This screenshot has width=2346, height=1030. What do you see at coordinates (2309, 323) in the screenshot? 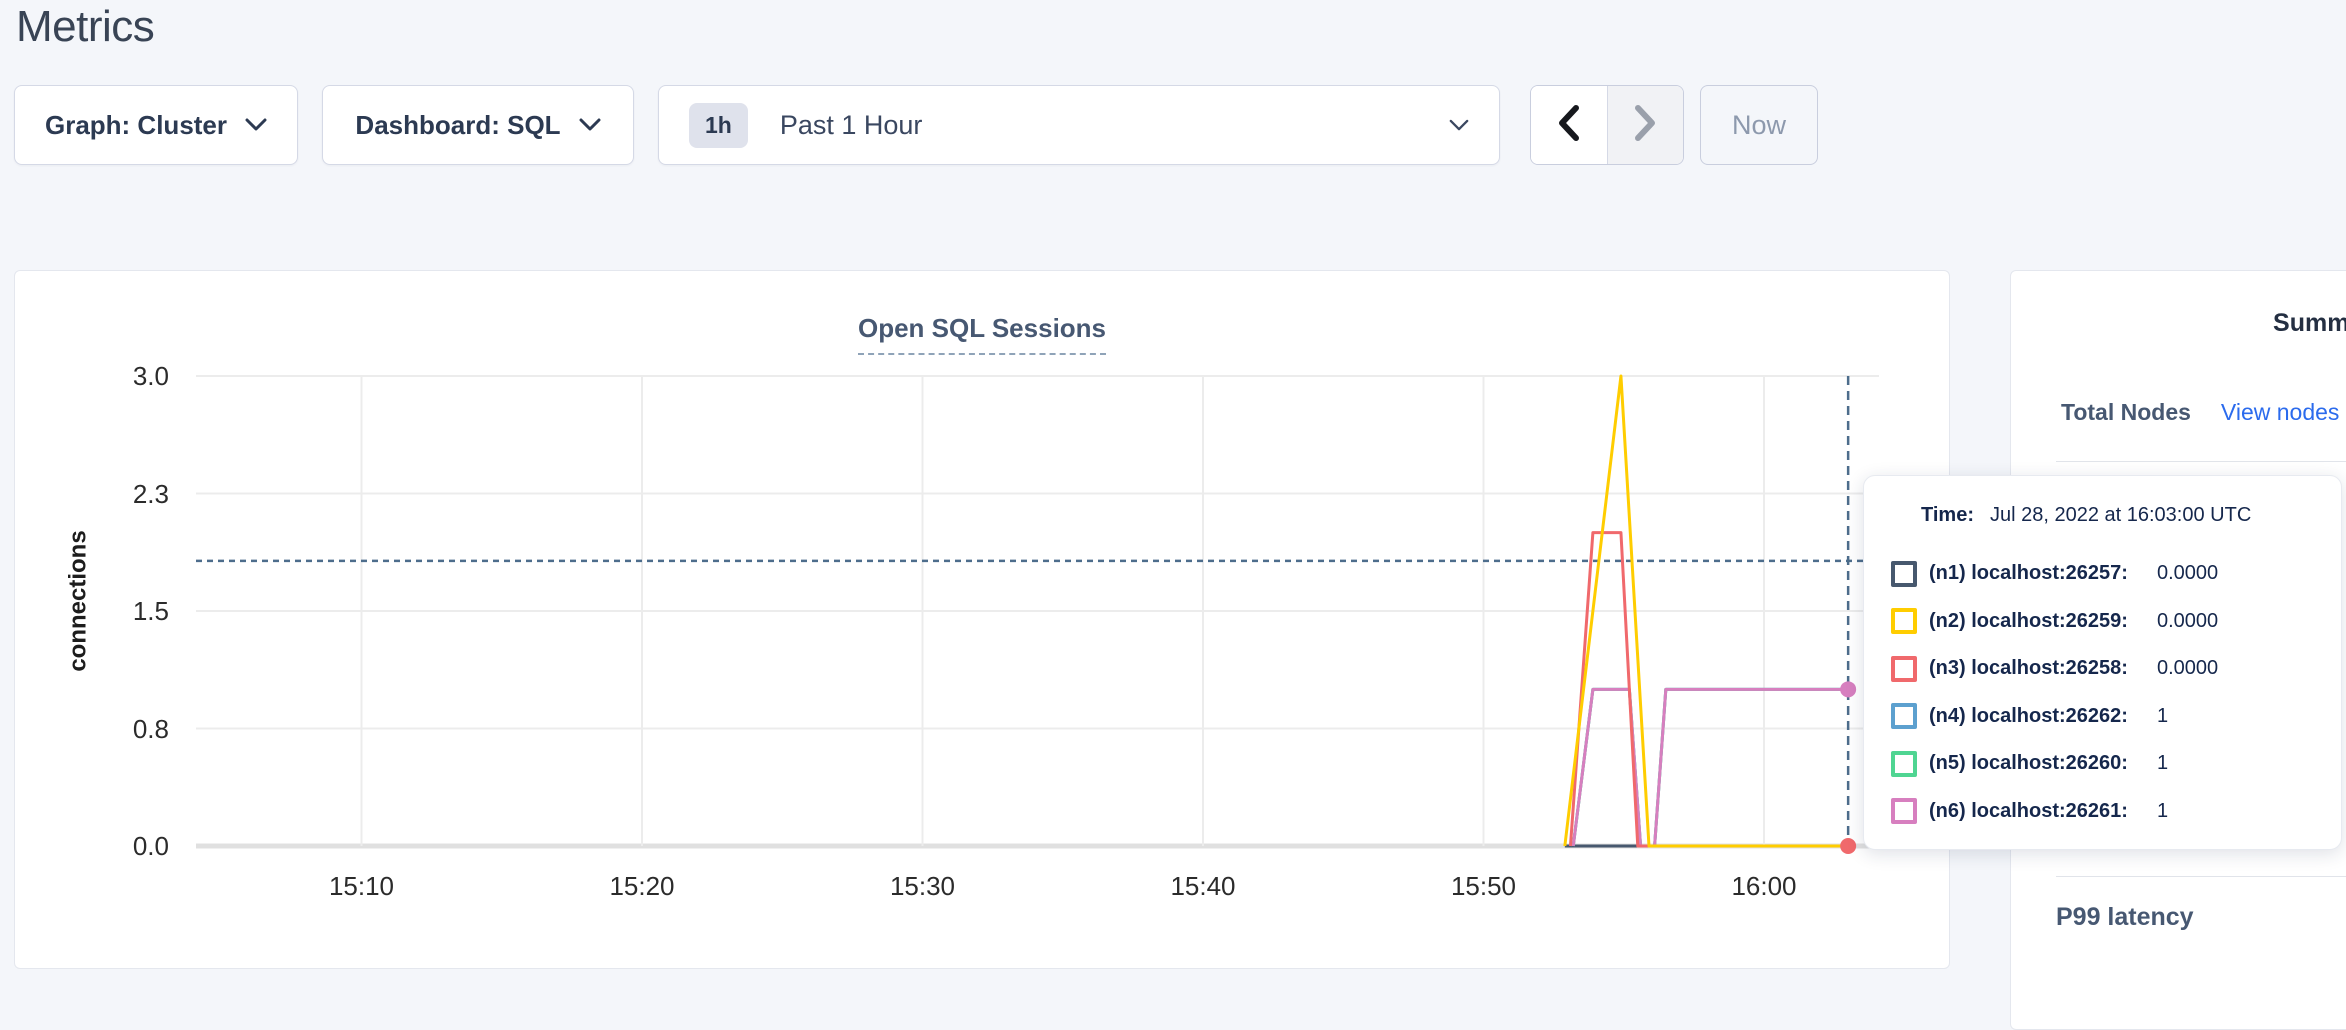
I see `summary-heading: Summary` at bounding box center [2309, 323].